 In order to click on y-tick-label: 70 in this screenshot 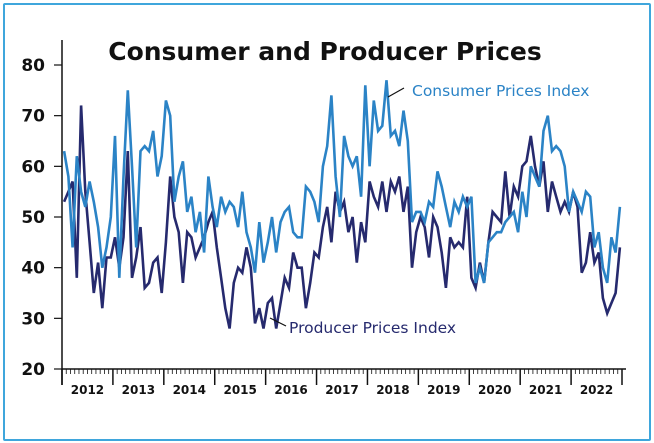, I will do `click(33, 117)`.